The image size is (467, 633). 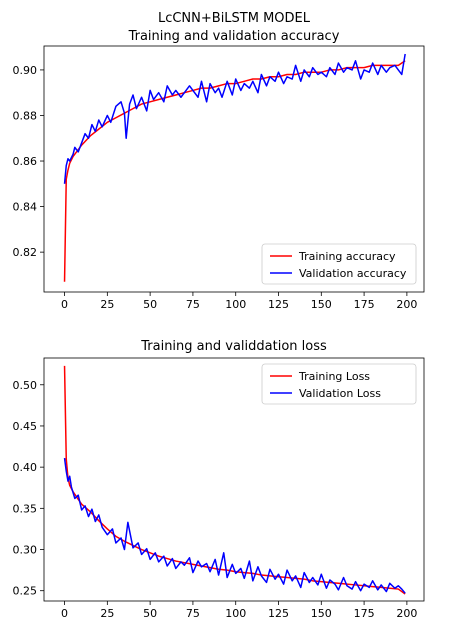 What do you see at coordinates (25, 467) in the screenshot?
I see `loss-y-tick-label: 0.40` at bounding box center [25, 467].